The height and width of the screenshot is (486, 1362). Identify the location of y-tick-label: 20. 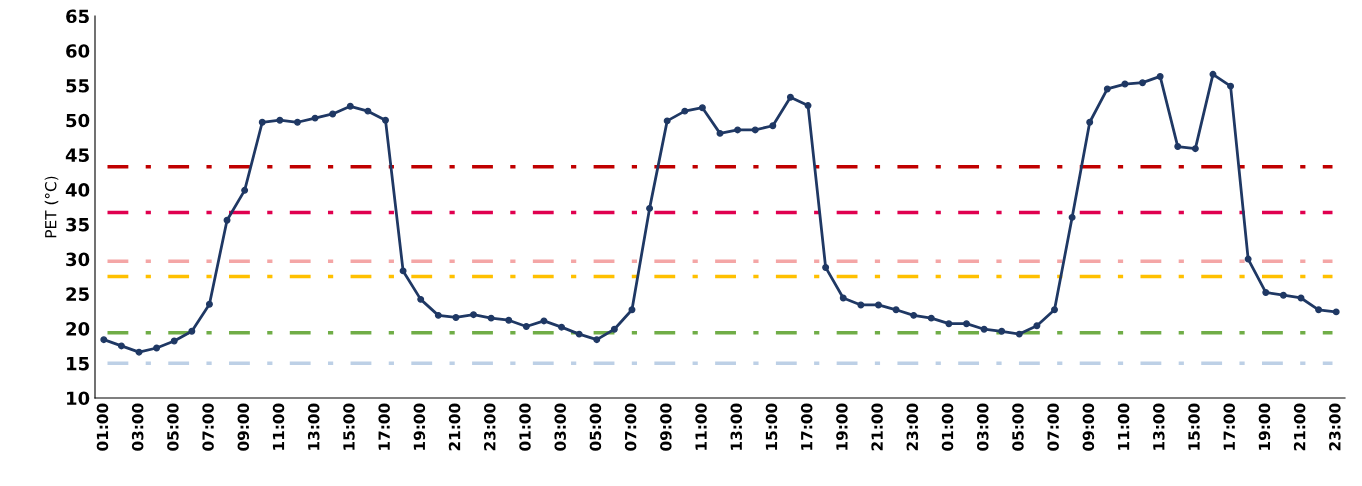
(78, 329).